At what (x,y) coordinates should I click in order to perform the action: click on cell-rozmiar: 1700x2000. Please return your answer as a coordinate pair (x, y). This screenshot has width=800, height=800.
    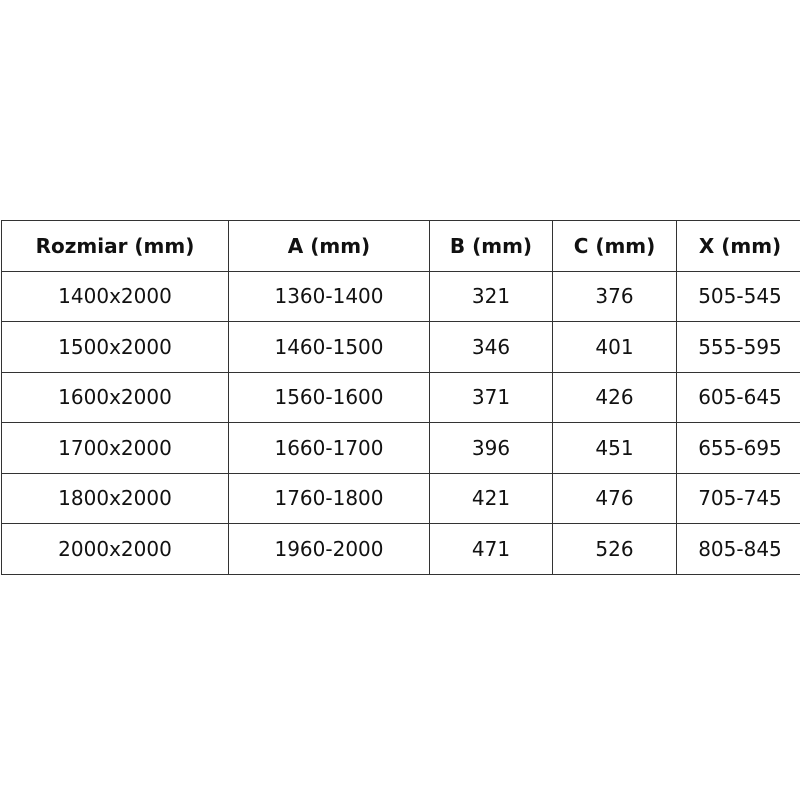
    Looking at the image, I should click on (115, 448).